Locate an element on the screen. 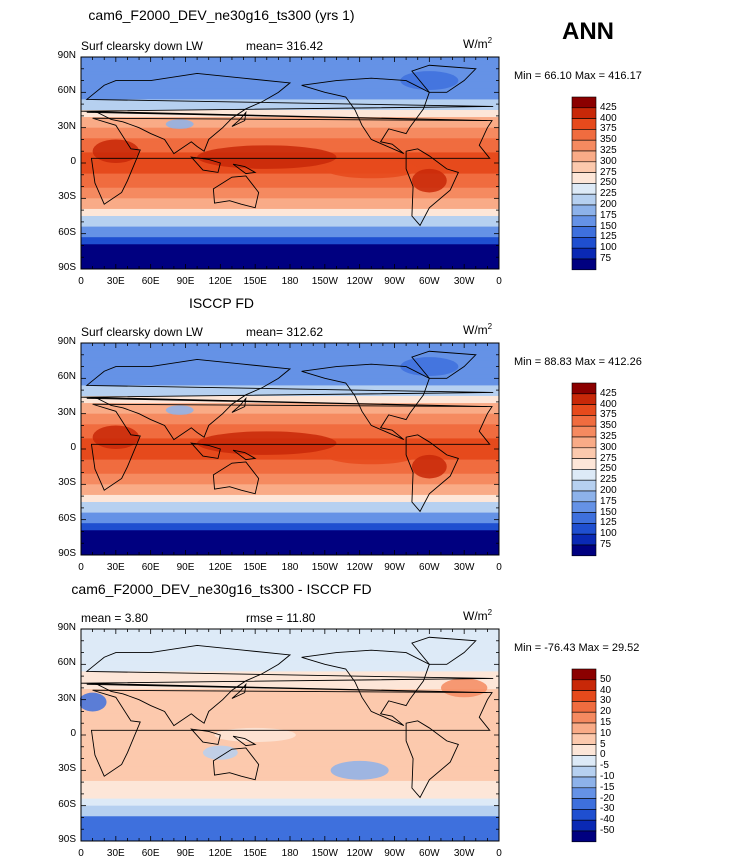 This screenshot has height=866, width=733. panel-left-label: Surf clearsky down LW is located at coordinates (142, 332).